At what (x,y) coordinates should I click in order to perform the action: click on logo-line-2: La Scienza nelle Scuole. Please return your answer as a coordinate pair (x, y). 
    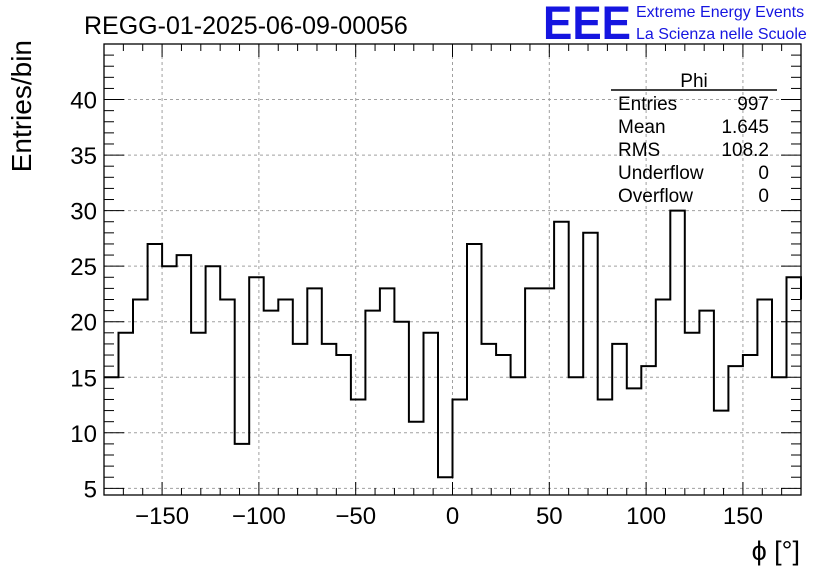
    Looking at the image, I should click on (721, 34).